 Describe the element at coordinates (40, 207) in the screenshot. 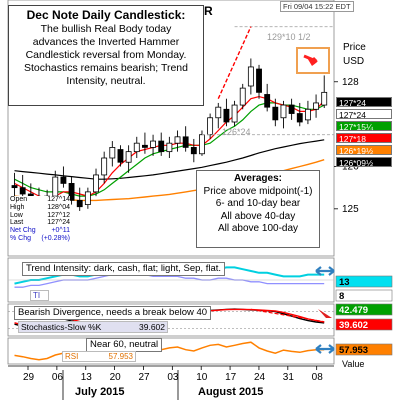

I see `ohlc-row: High 128^04` at that location.